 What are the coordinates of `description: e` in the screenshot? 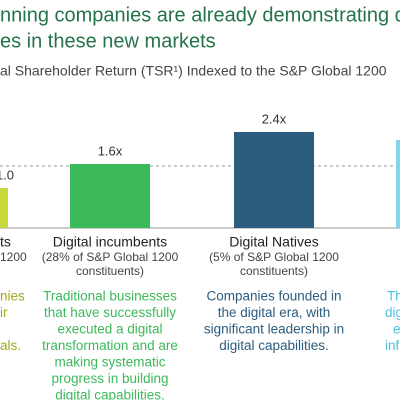 It's located at (396, 329).